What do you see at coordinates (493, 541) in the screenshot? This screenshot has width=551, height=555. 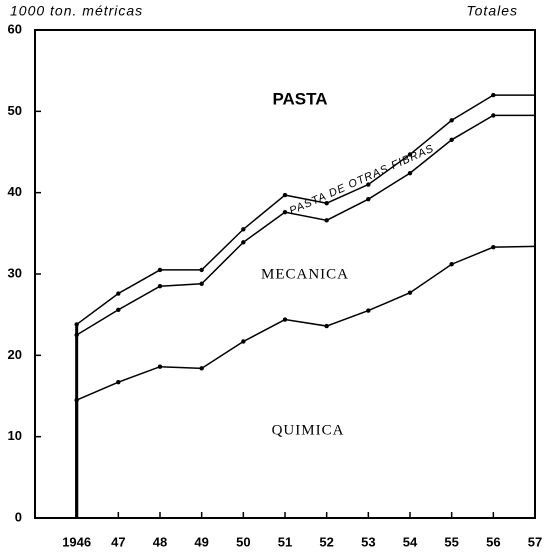 I see `x-tick-label: 56` at bounding box center [493, 541].